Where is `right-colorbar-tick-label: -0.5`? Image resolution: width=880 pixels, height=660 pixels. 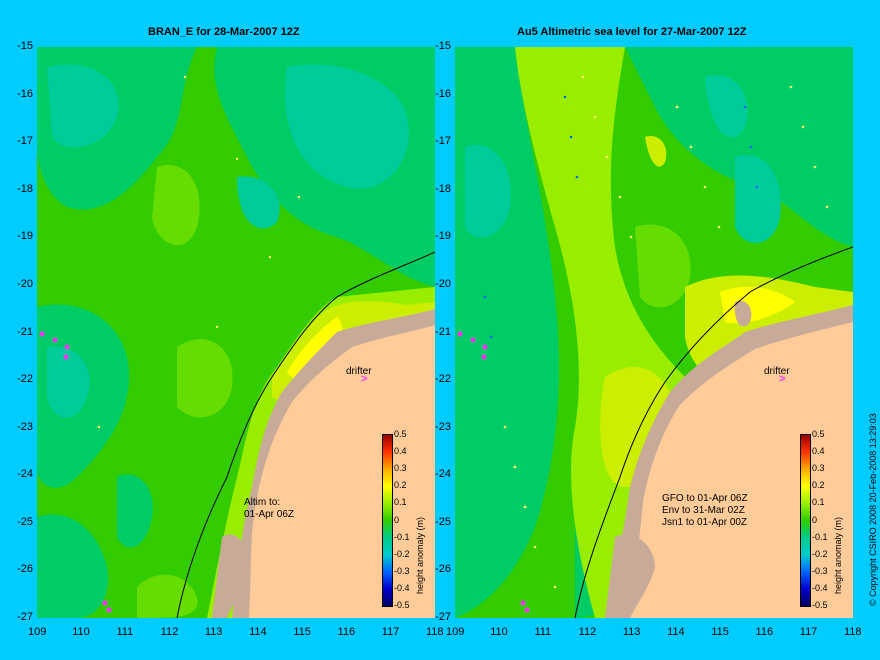
right-colorbar-tick-label: -0.5 is located at coordinates (820, 605).